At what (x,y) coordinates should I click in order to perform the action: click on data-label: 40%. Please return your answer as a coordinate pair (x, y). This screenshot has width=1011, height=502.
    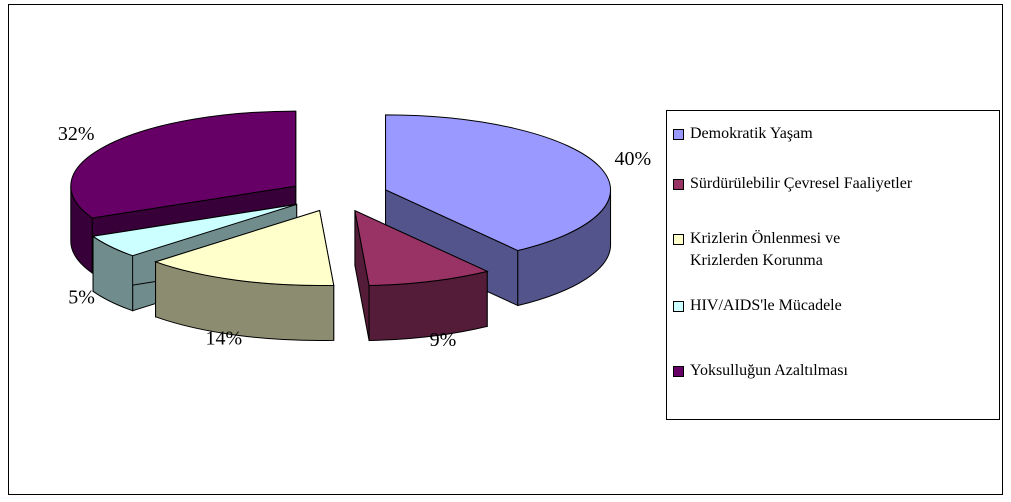
    Looking at the image, I should click on (632, 159).